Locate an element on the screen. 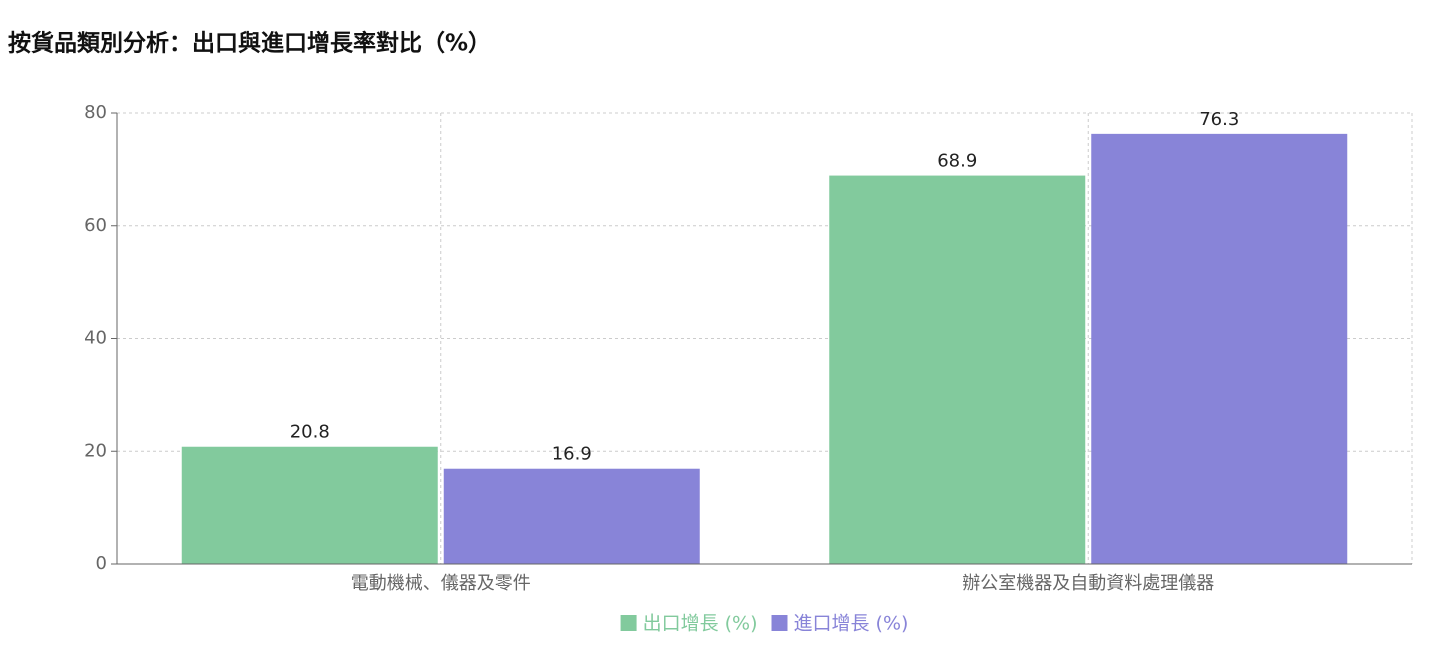 The width and height of the screenshot is (1440, 652). chart-title: 按貨品類別分析：出口與進口增長率對比（%） is located at coordinates (249, 43).